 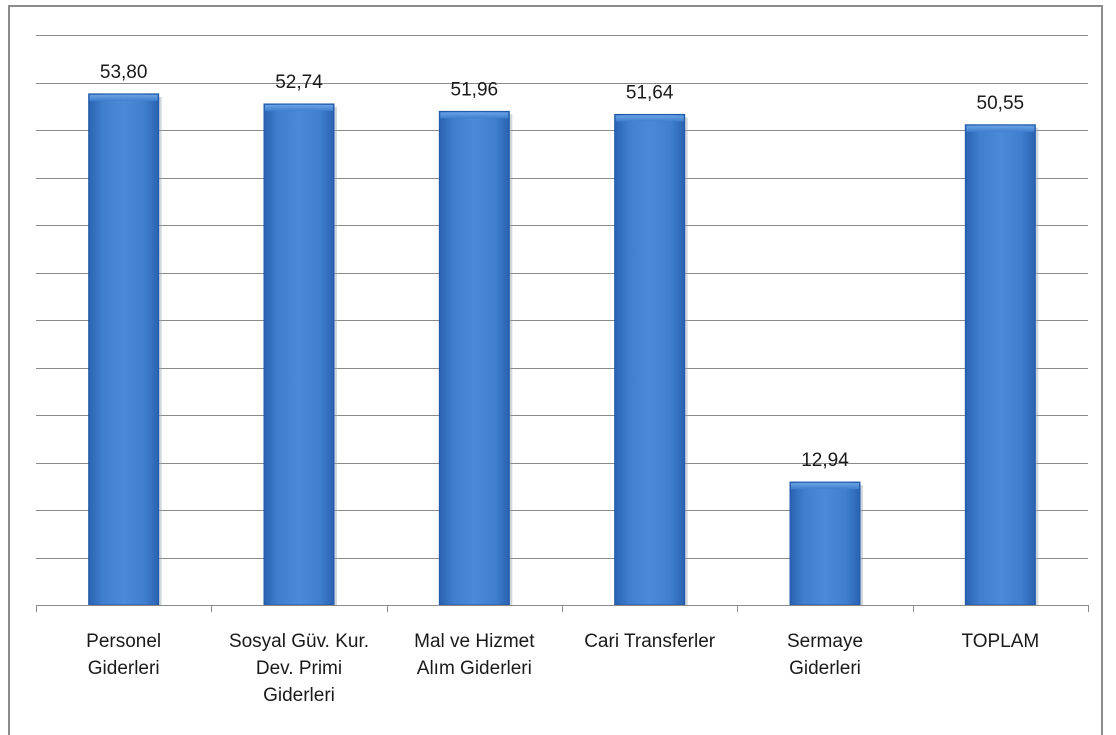 What do you see at coordinates (474, 668) in the screenshot?
I see `category-label: Alım Giderleri` at bounding box center [474, 668].